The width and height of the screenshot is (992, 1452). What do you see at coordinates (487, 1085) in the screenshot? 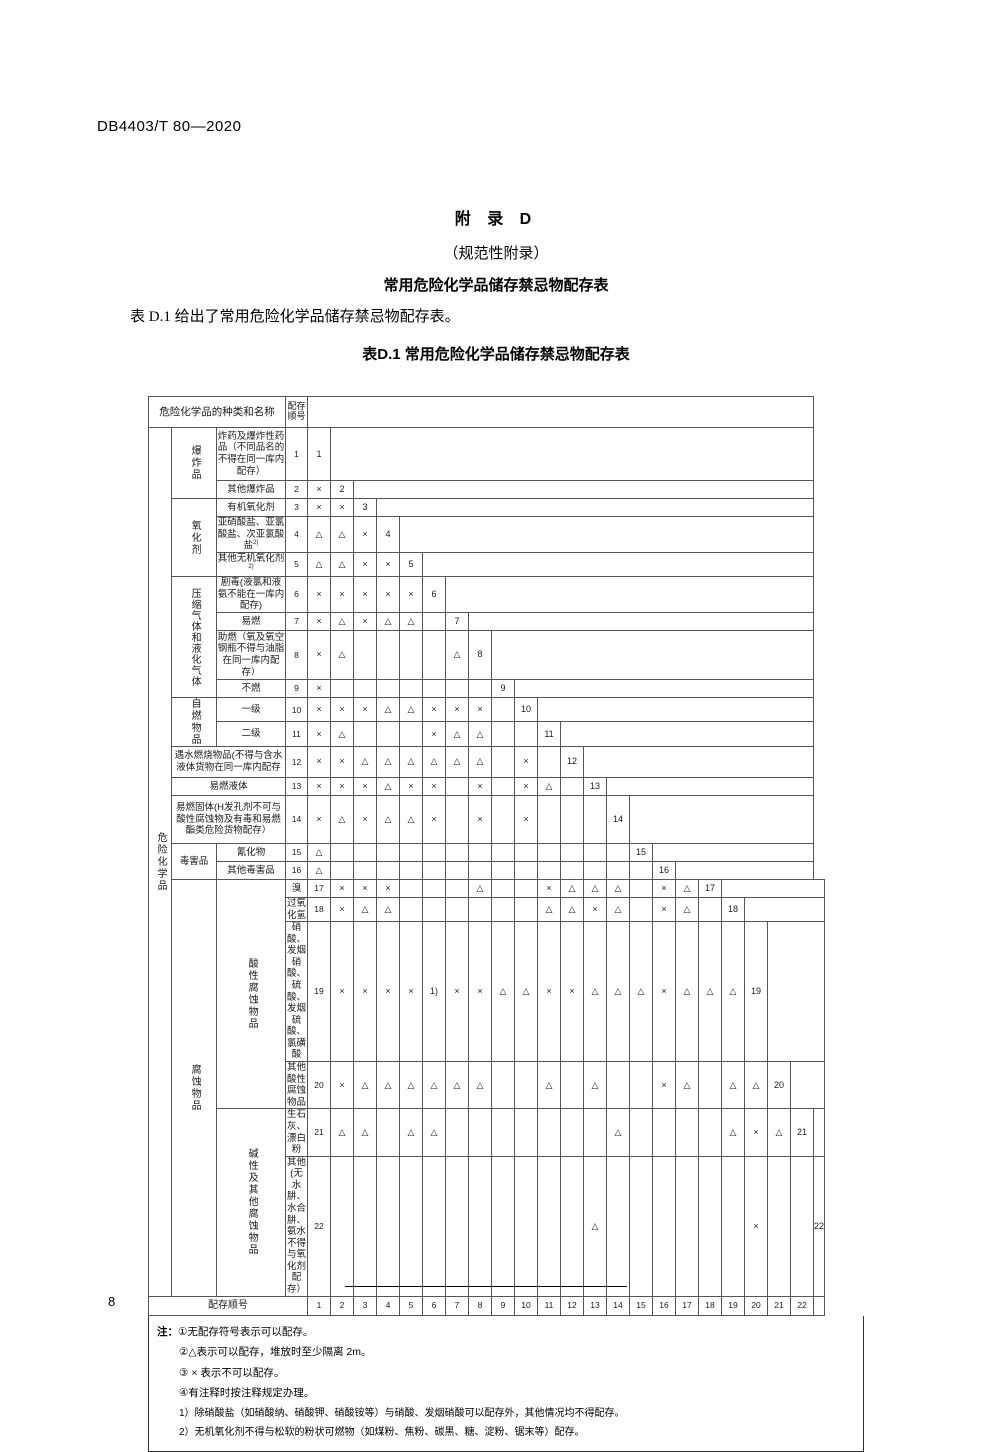
I see `matrix-row: 其他酸性腐蚀物品 20 × △ △ △ △ △ △ △ △ × △ △ △ 20` at bounding box center [487, 1085].